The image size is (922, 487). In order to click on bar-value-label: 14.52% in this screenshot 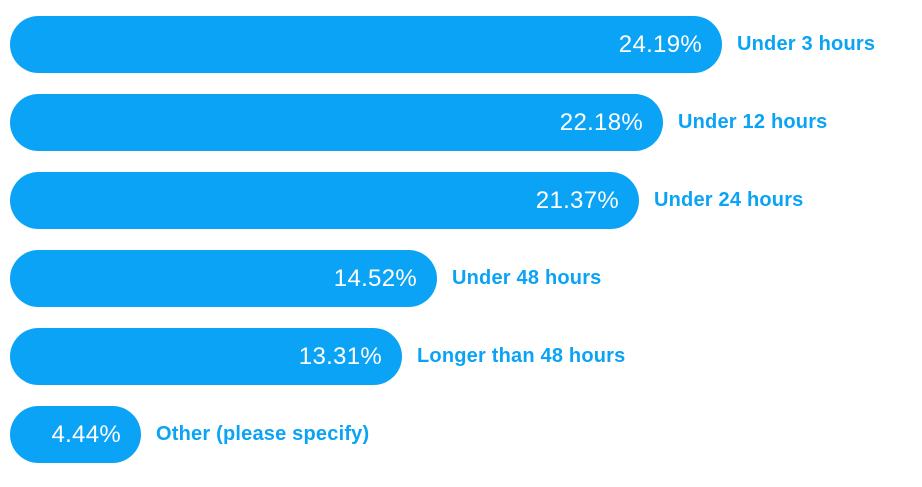, I will do `click(375, 278)`.